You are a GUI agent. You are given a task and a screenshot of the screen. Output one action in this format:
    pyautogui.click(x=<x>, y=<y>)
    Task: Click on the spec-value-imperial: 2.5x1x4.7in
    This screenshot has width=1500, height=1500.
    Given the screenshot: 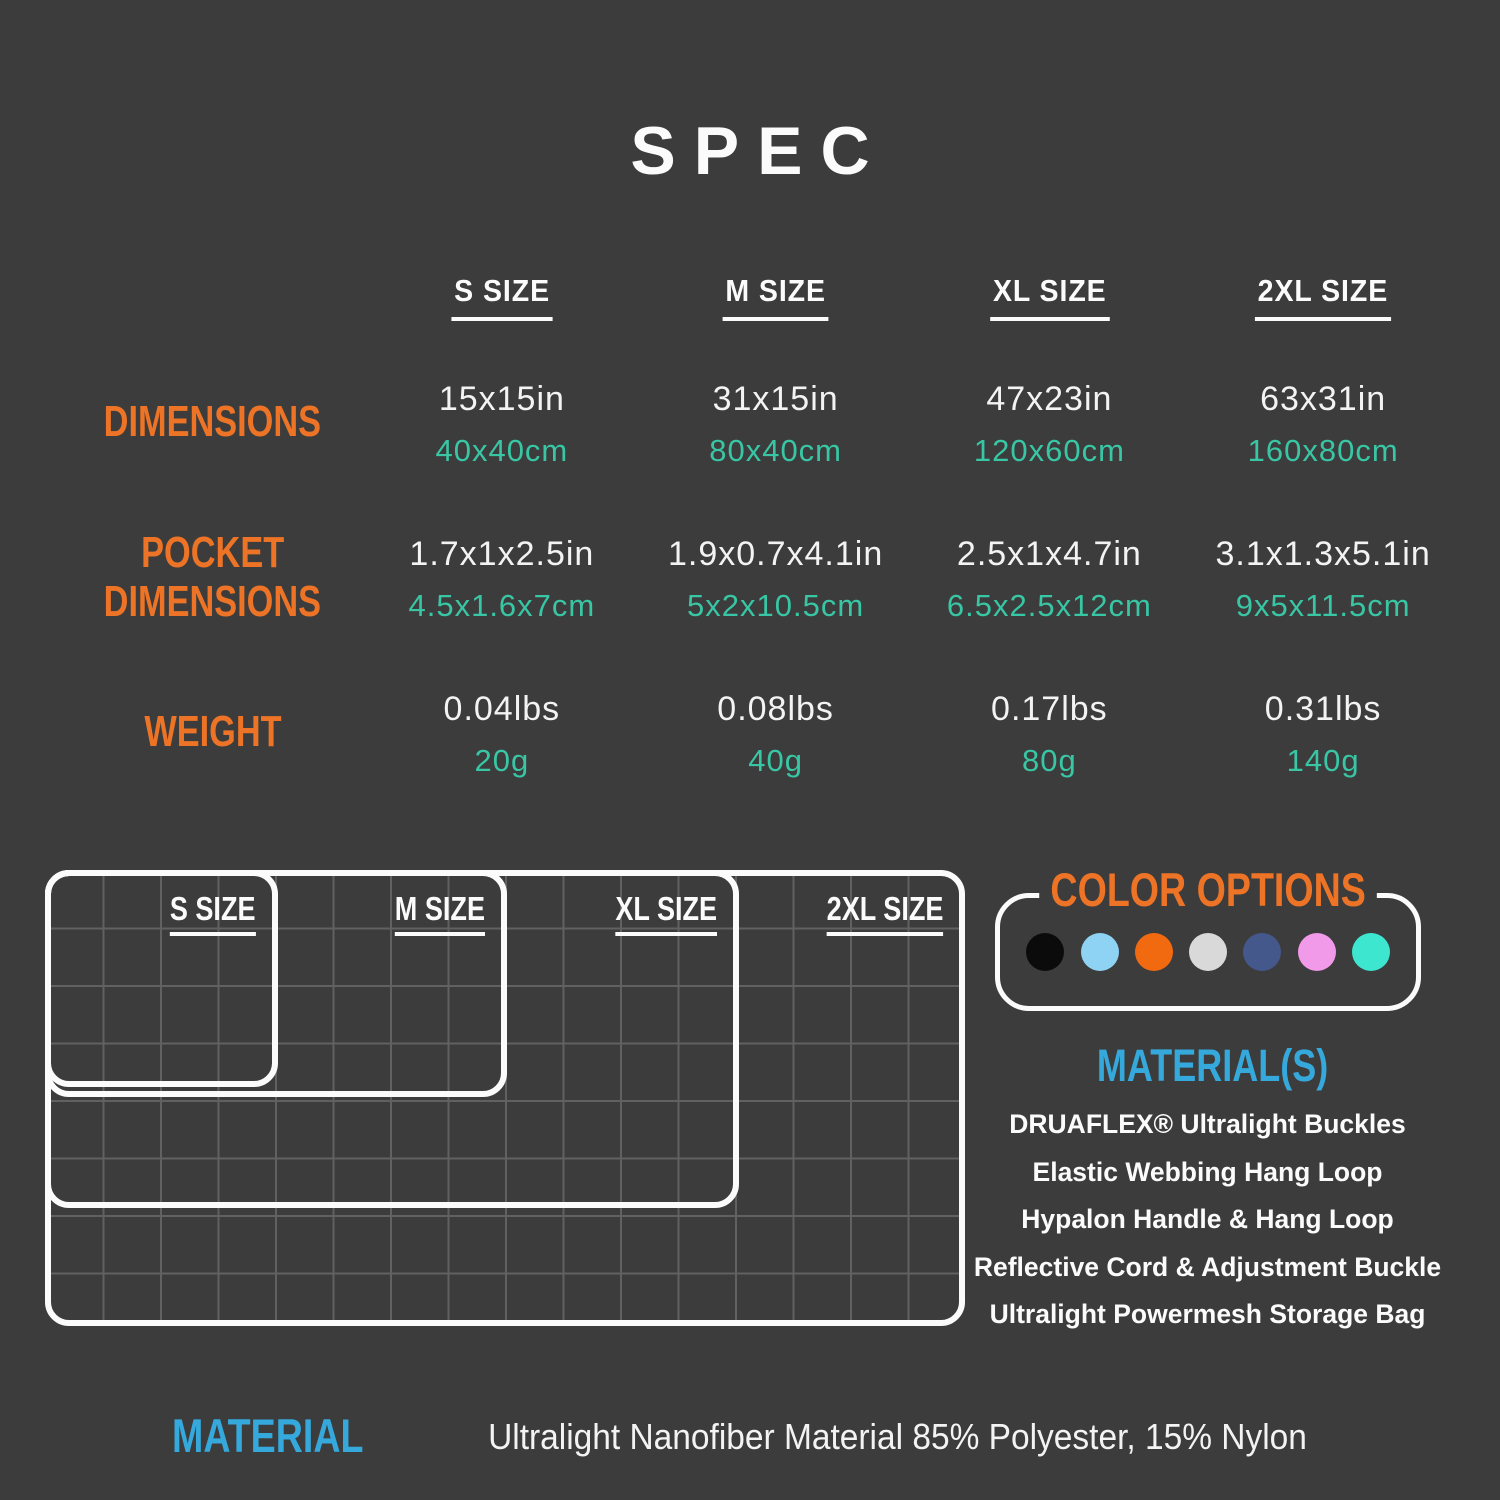 What is the action you would take?
    pyautogui.click(x=1049, y=554)
    